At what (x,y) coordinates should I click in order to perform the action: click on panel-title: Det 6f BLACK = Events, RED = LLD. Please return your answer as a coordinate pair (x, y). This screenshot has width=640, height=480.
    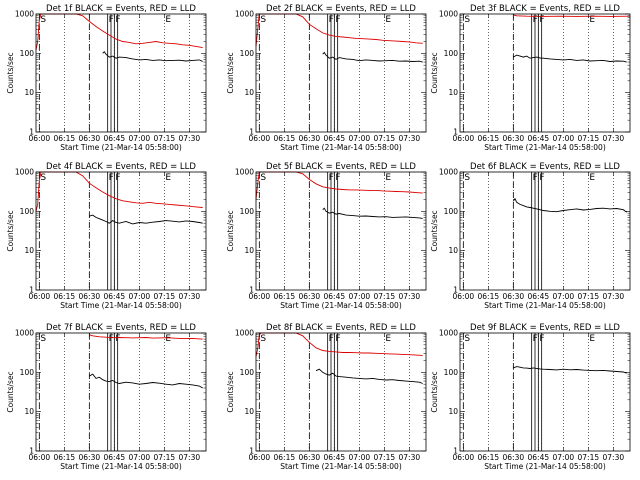
    Looking at the image, I should click on (545, 167).